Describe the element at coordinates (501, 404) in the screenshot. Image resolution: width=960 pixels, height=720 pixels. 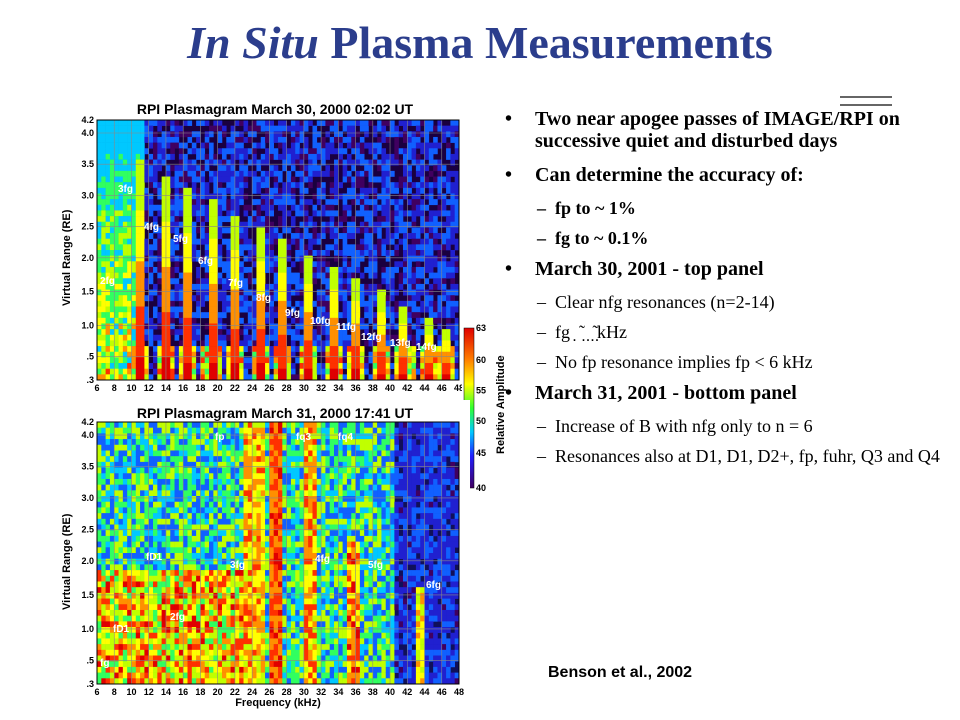
I see `colorbar-label: Relative Amplitude` at that location.